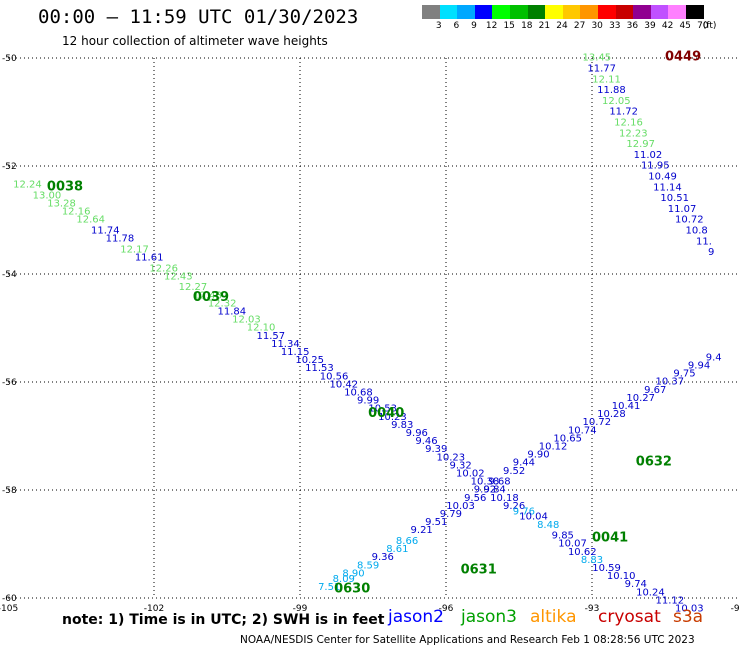 Image resolution: width=740 pixels, height=650 pixels. Describe the element at coordinates (261, 328) in the screenshot. I see `wave-height-point: 12.10` at that location.